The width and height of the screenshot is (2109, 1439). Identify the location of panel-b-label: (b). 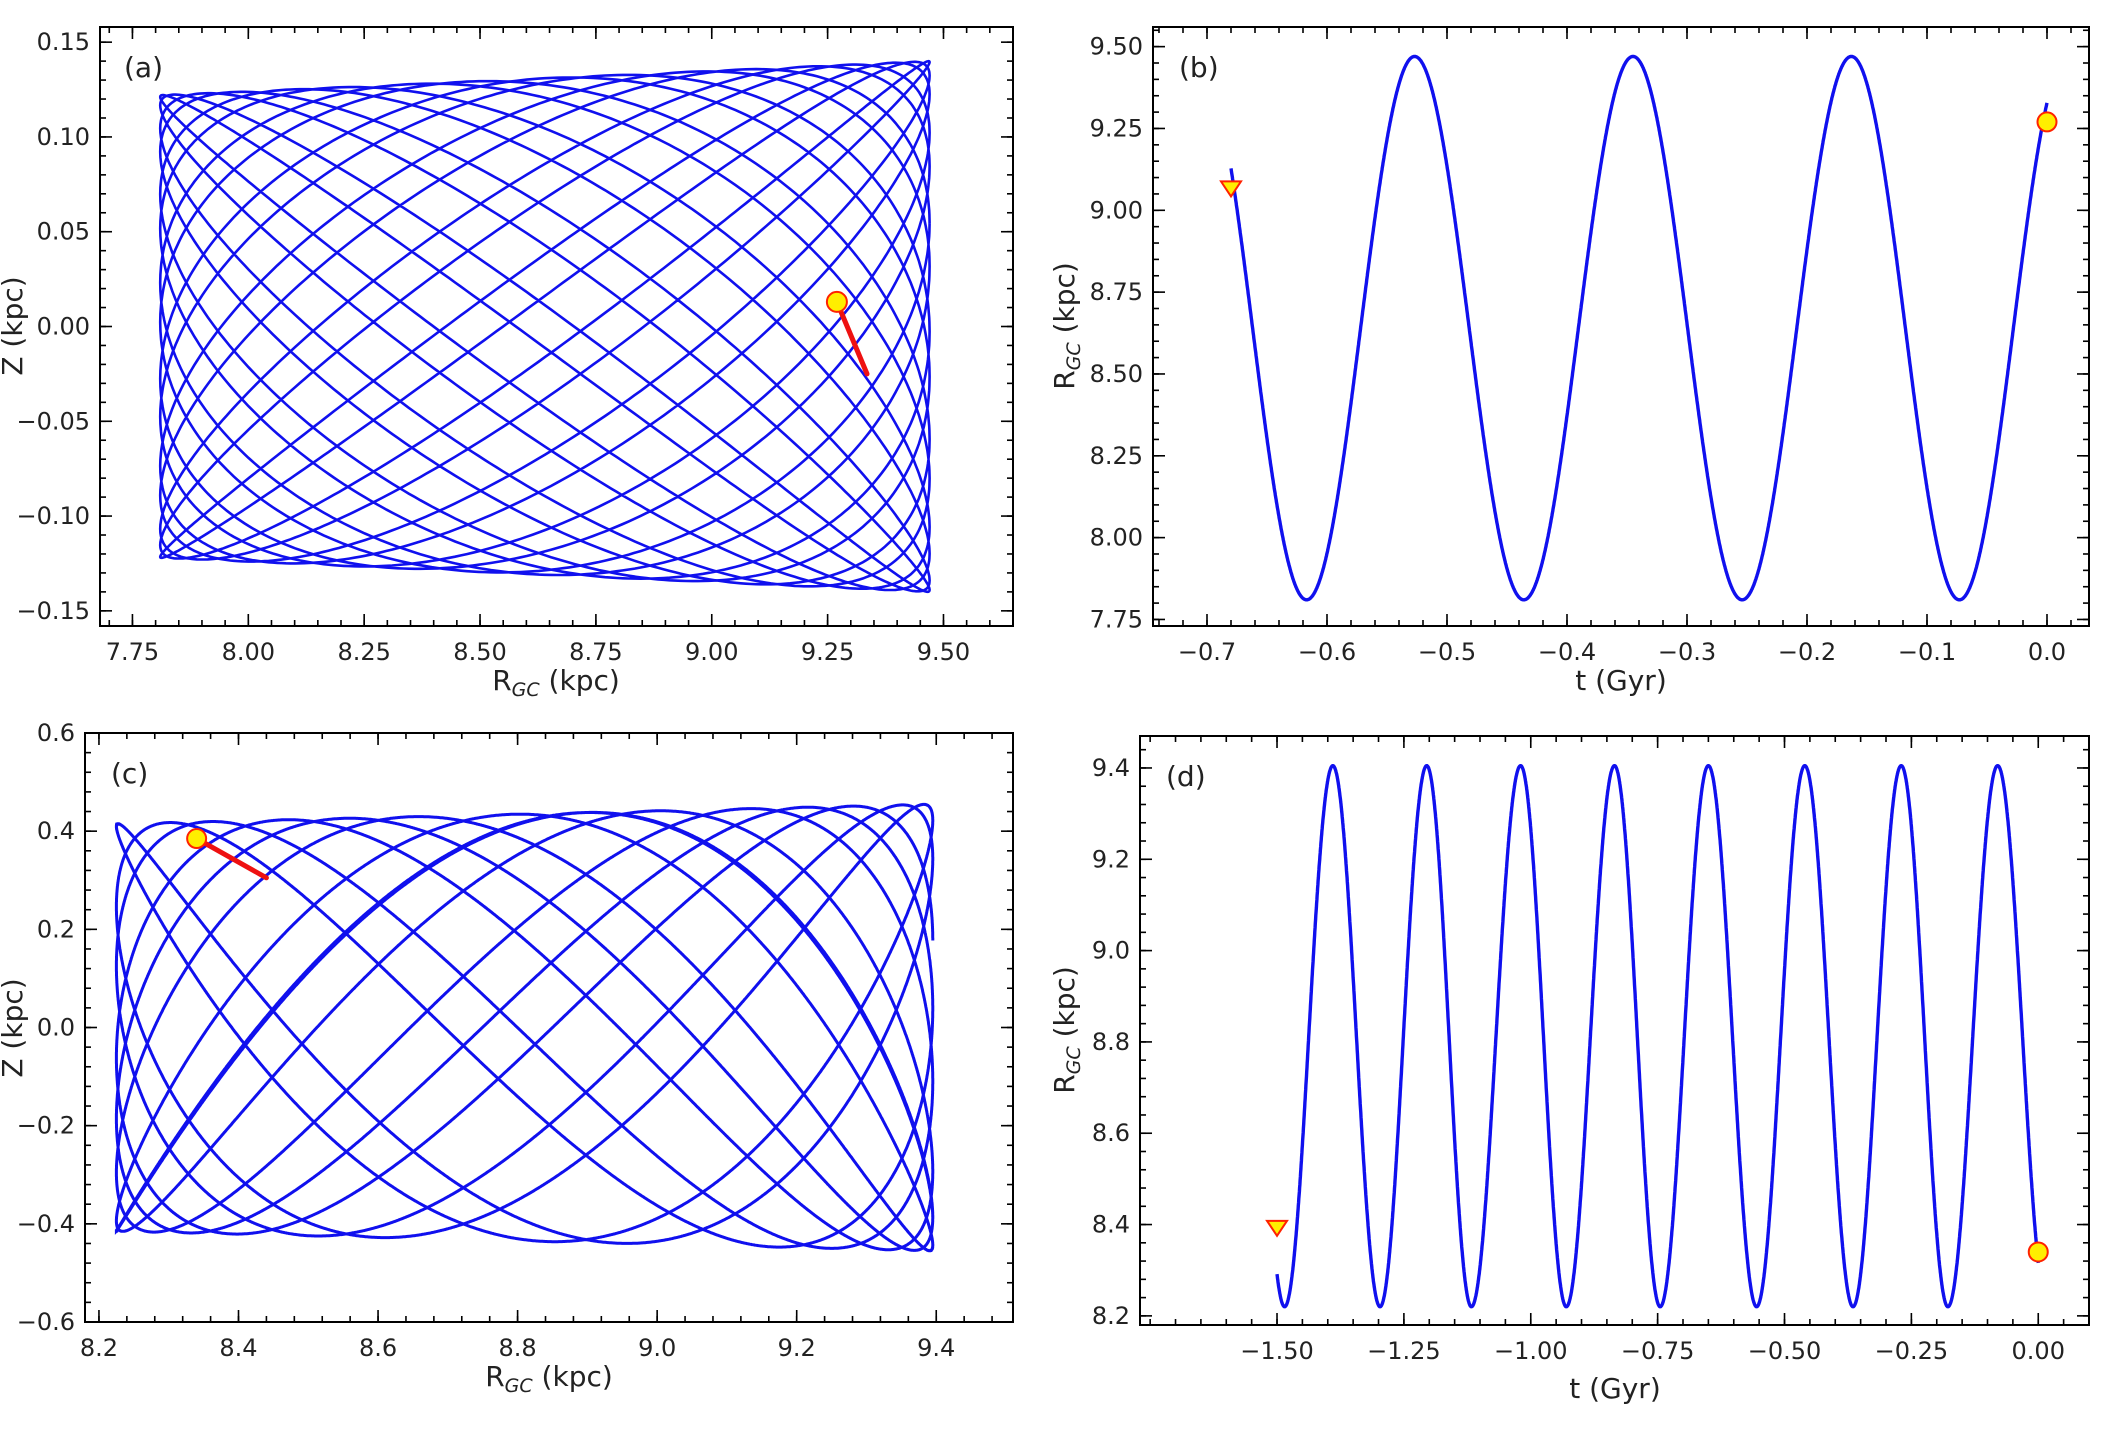
(1199, 67).